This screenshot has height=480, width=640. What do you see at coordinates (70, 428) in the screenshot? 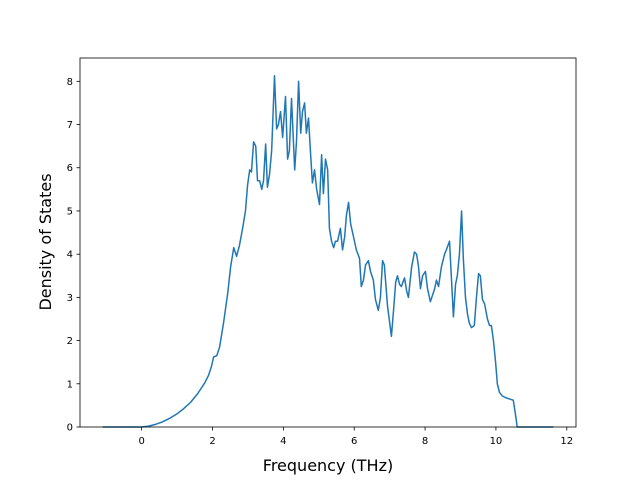
I see `y-tick-label: 0` at bounding box center [70, 428].